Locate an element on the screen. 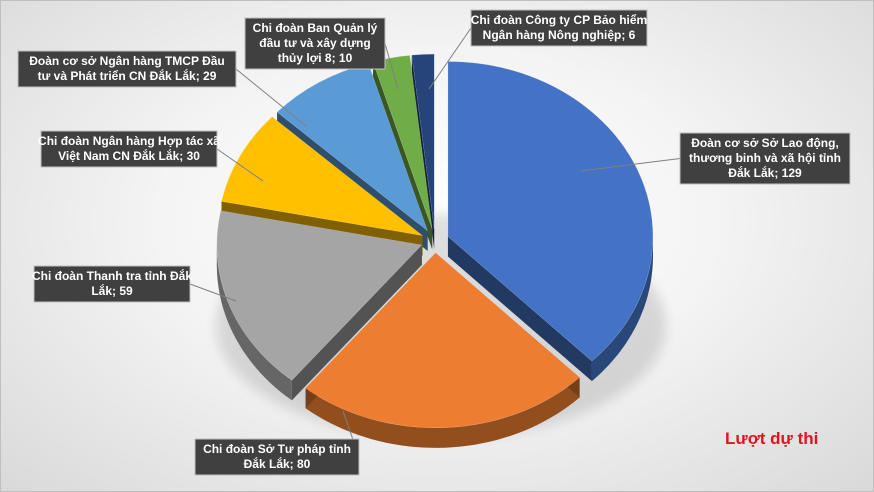  data-label-text: đầu tư và xây dựng is located at coordinates (314, 43).